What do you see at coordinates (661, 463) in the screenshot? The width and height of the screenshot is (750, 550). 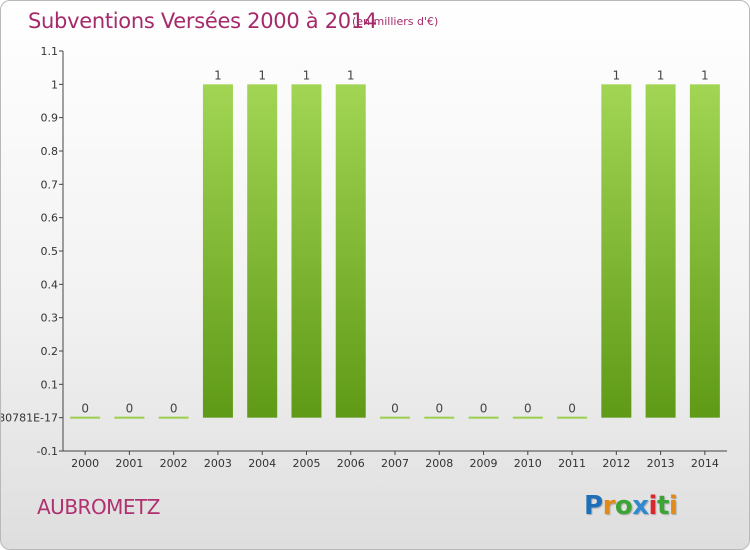 I see `x-tick-label: 2013` at bounding box center [661, 463].